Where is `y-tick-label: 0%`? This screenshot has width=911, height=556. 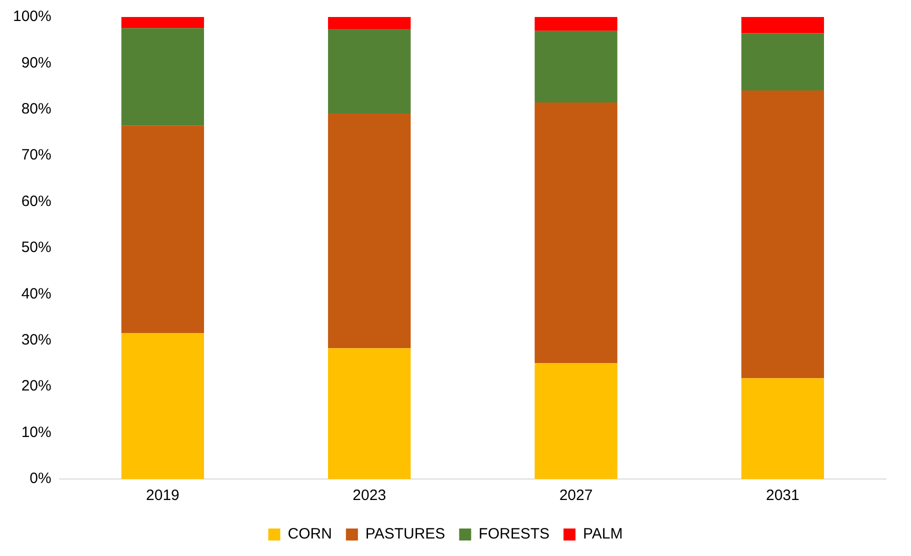 y-tick-label: 0% is located at coordinates (41, 479).